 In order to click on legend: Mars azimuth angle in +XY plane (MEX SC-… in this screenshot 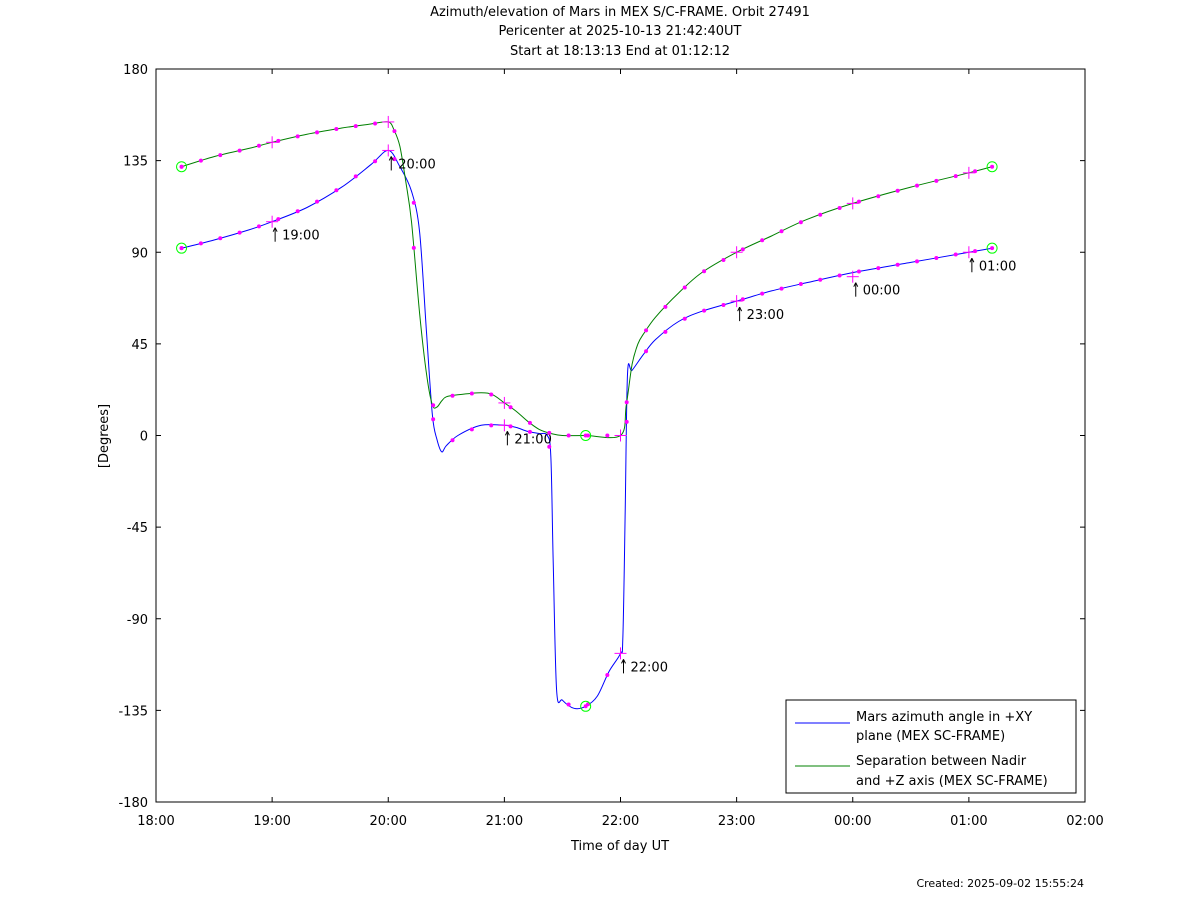, I will do `click(931, 746)`.